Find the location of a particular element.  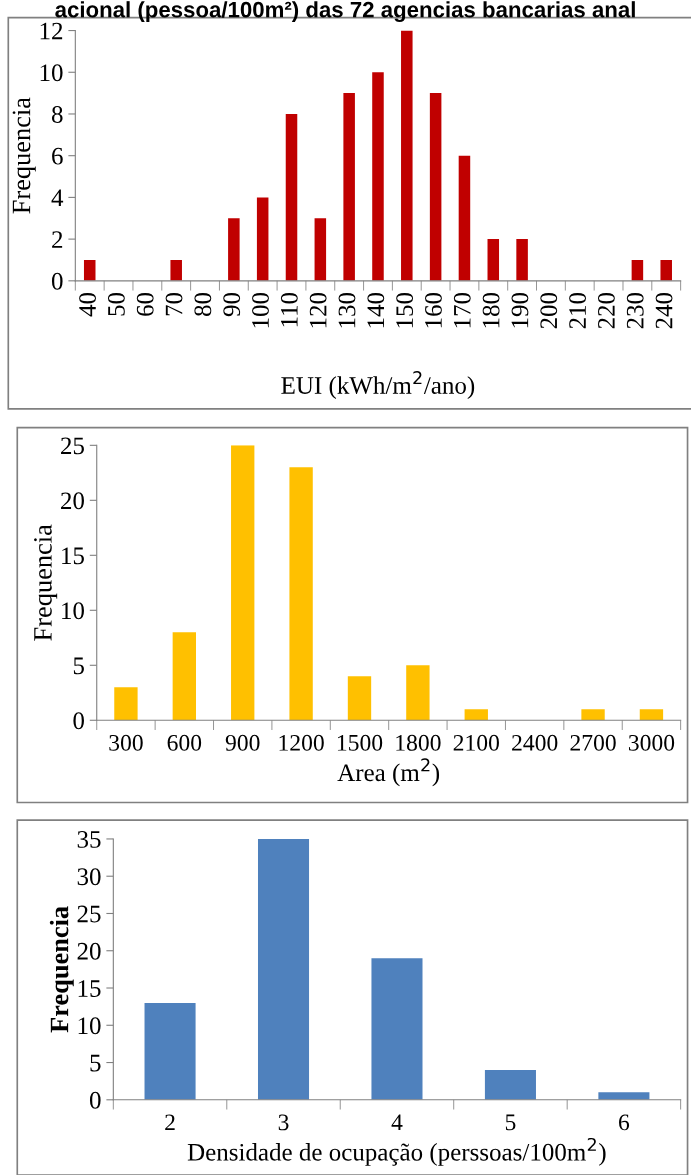

x-tick-label: 150 is located at coordinates (405, 310).